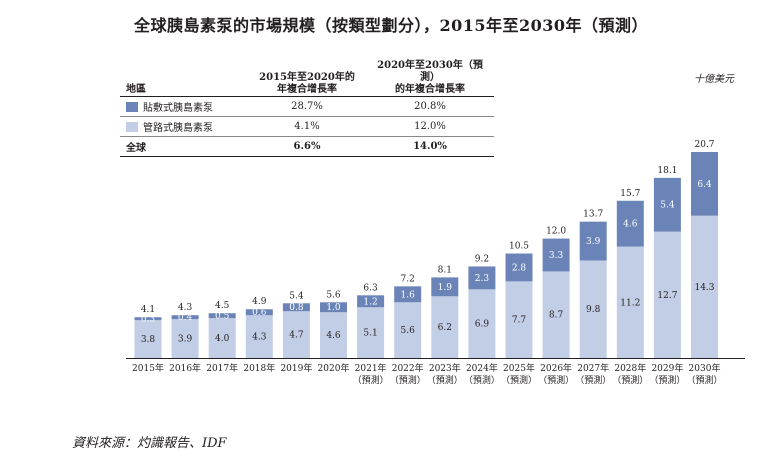  I want to click on x-tick-label: 2029年, so click(667, 368).